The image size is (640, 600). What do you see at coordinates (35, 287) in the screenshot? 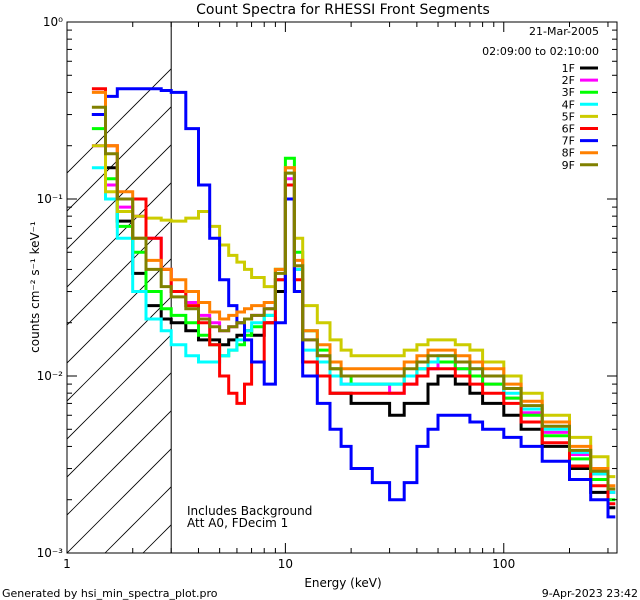
I see `y-axis-label: counts cm⁻² s⁻¹ keV⁻¹` at bounding box center [35, 287].